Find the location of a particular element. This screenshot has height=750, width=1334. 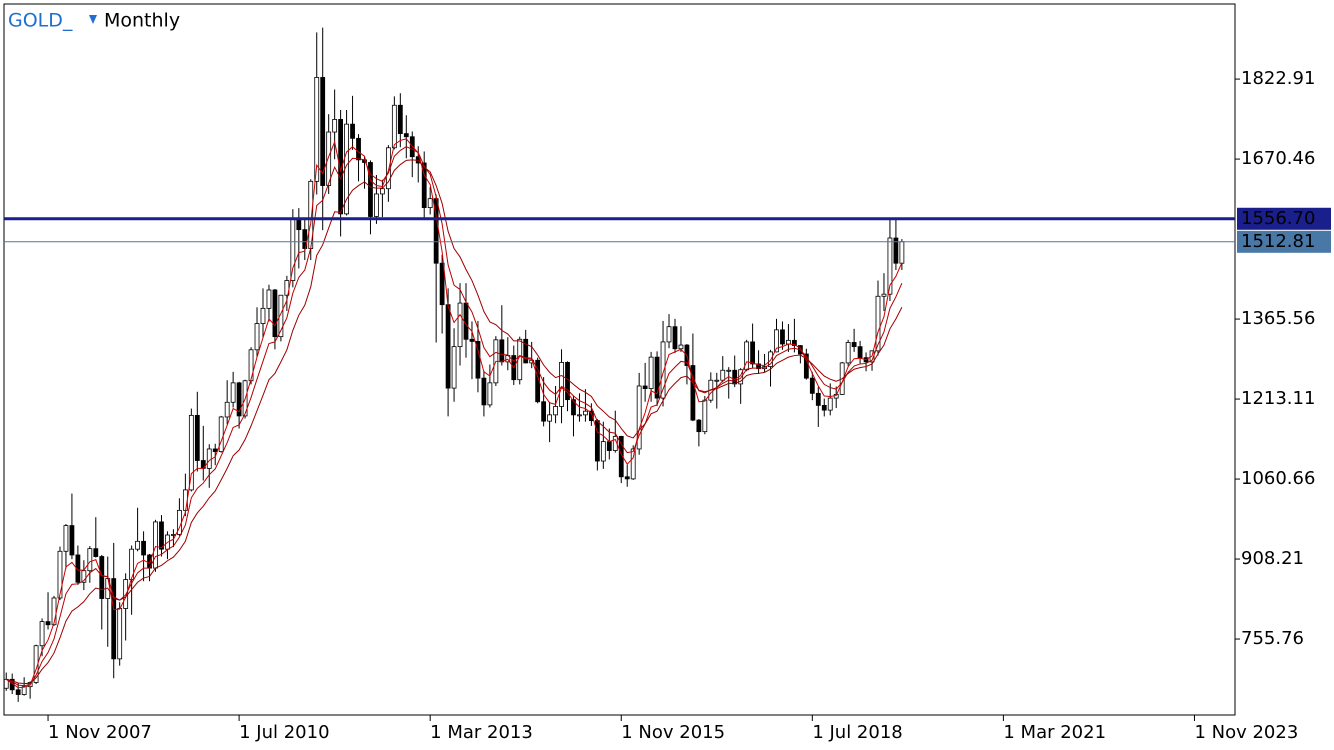

level-label-box is located at coordinates (1284, 218).